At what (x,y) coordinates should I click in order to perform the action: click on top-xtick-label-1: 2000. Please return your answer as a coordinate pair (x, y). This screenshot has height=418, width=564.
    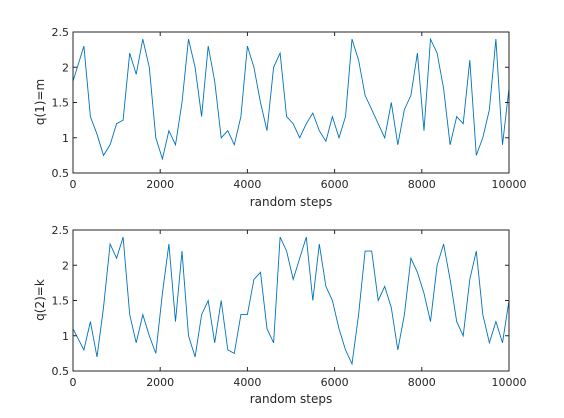
    Looking at the image, I should click on (160, 184).